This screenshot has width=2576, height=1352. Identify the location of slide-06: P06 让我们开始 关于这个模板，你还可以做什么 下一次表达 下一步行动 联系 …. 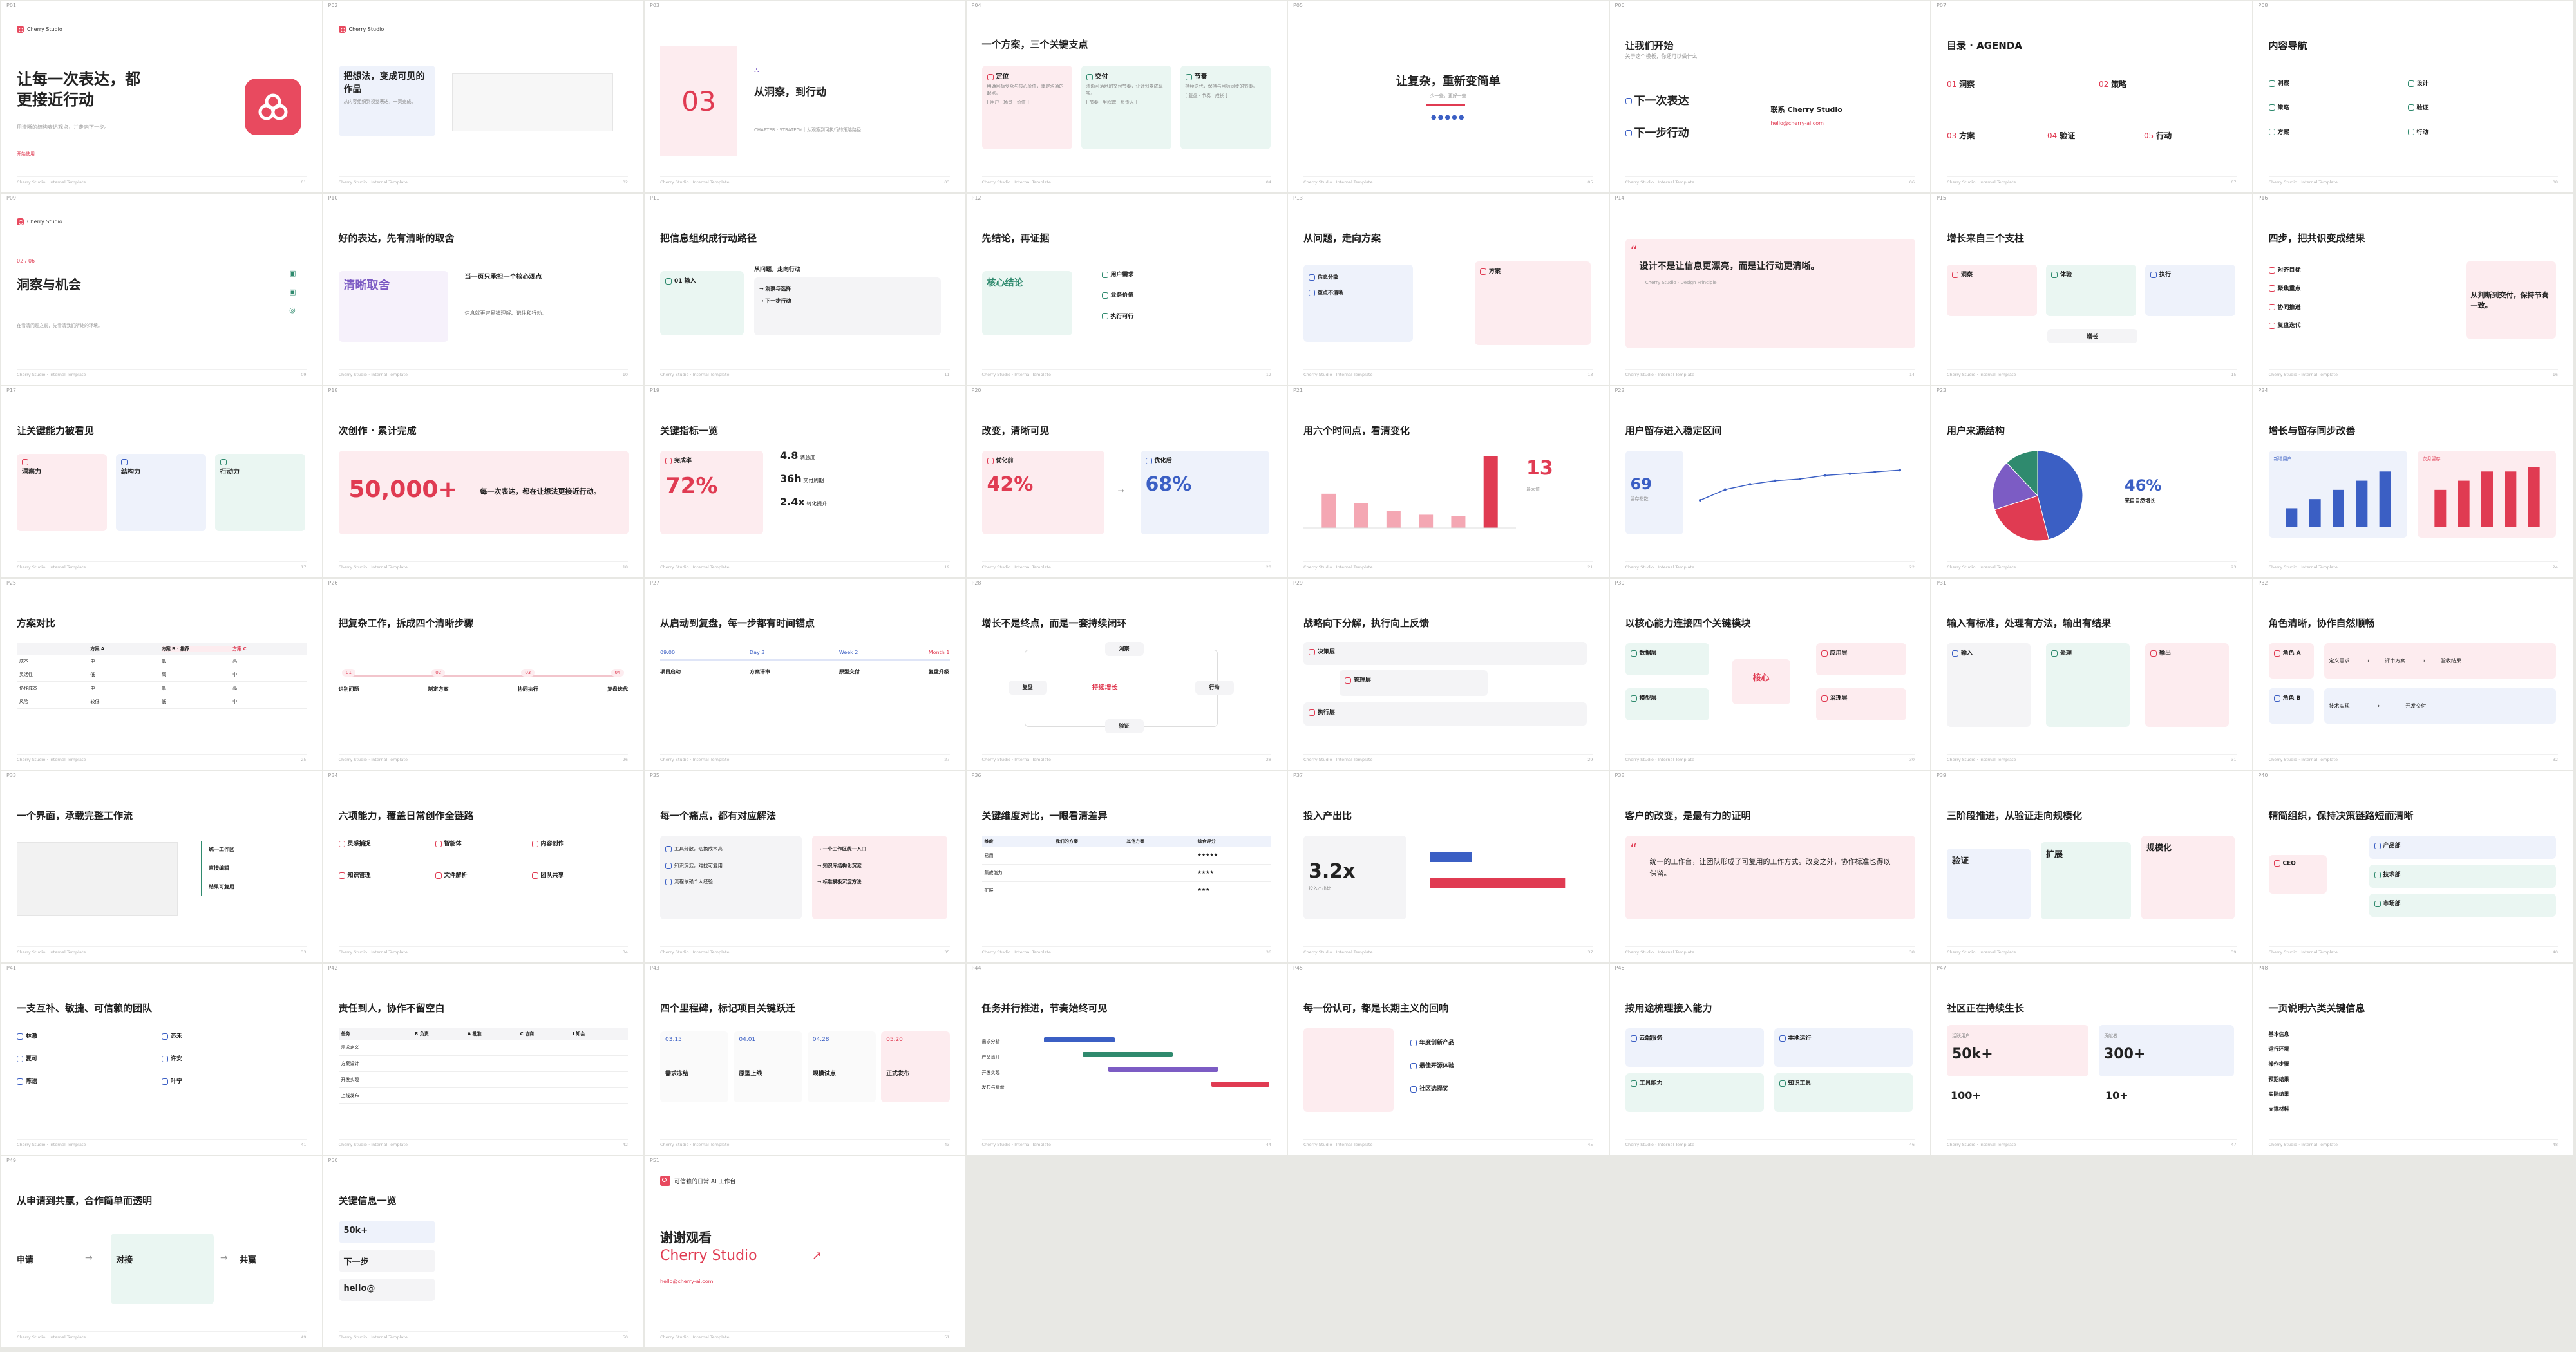
(1770, 96).